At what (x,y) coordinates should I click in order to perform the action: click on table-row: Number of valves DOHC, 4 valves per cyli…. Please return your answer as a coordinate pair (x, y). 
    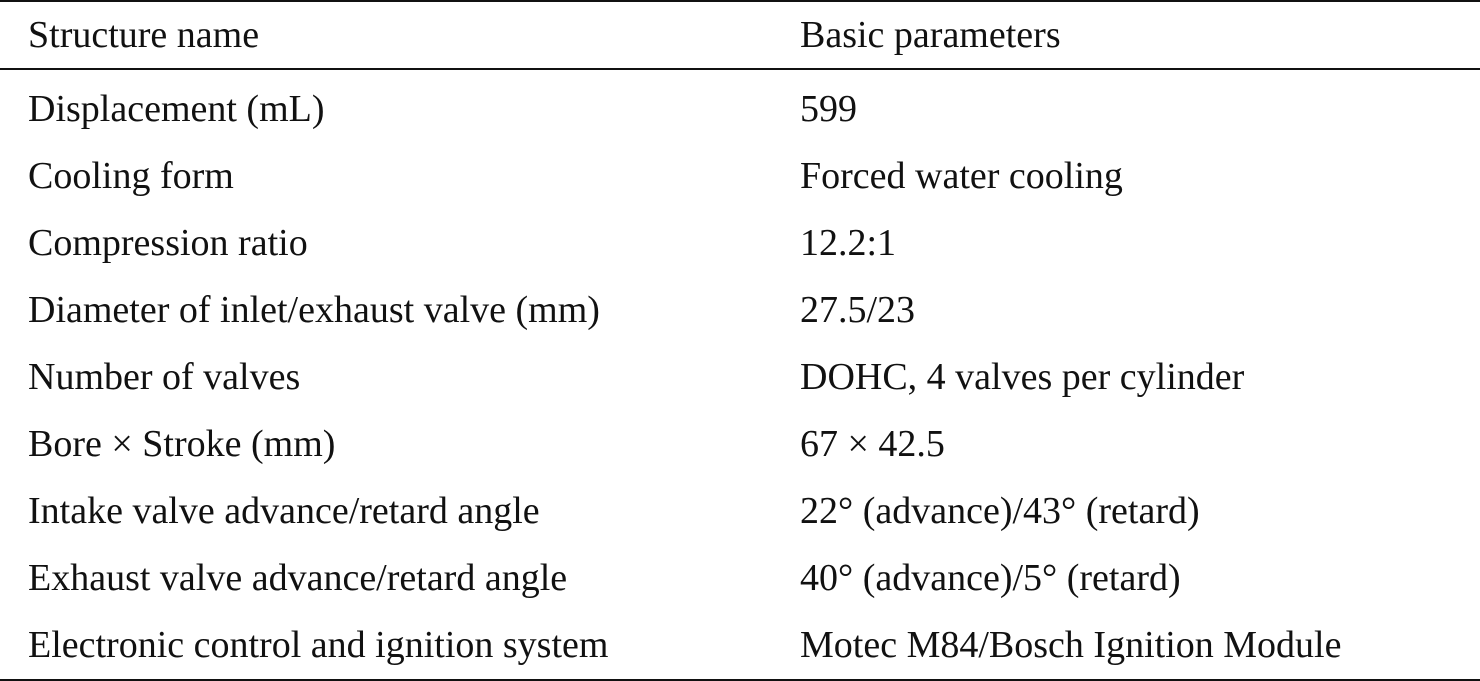
    Looking at the image, I should click on (740, 377).